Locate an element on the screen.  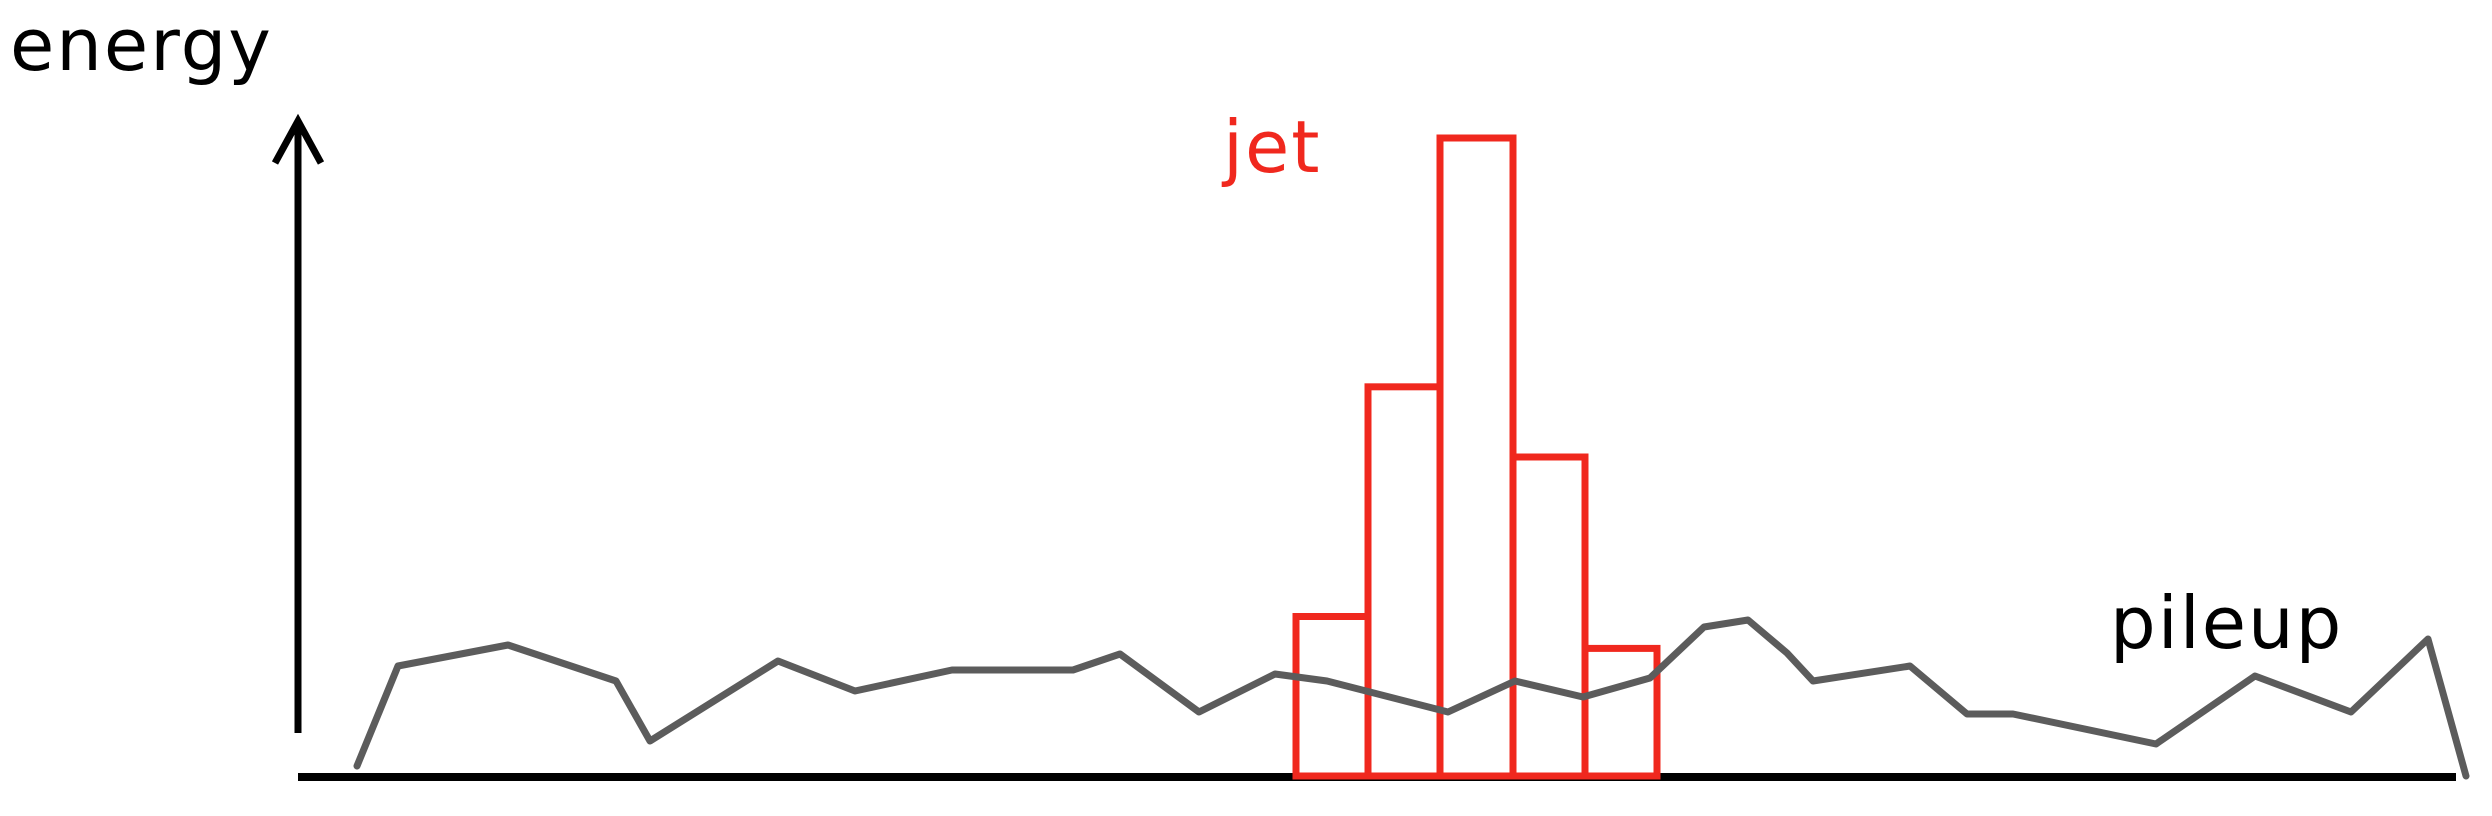
jet-label: jet is located at coordinates (1271, 147).